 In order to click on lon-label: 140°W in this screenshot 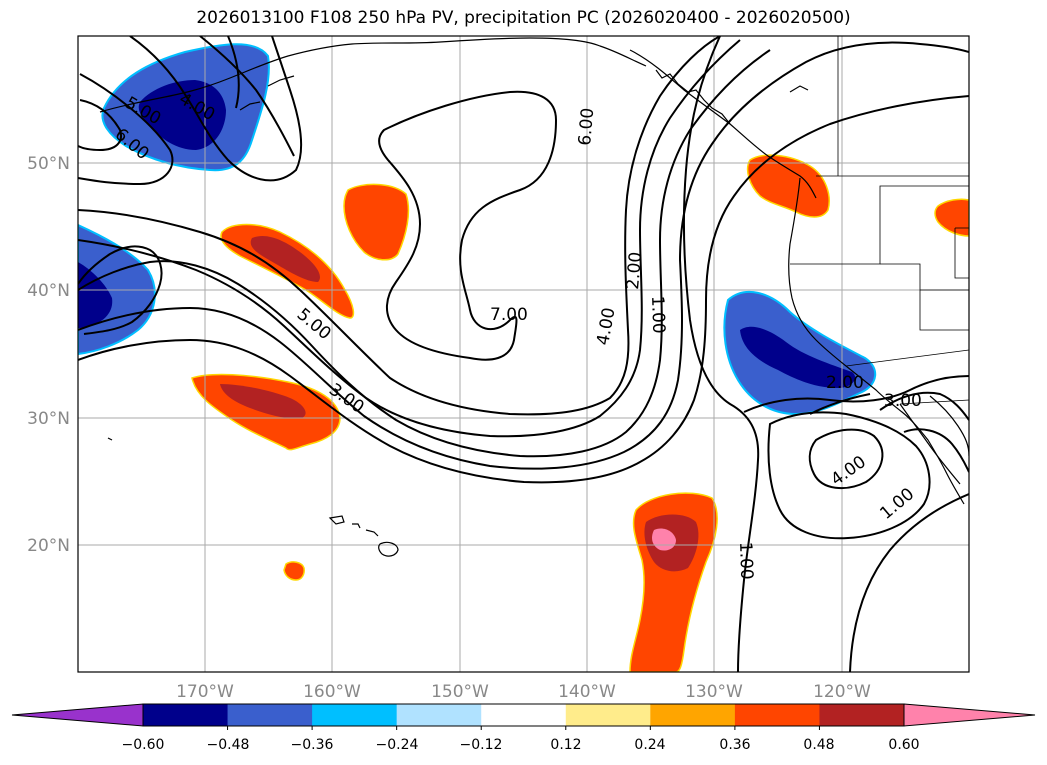, I will do `click(587, 692)`.